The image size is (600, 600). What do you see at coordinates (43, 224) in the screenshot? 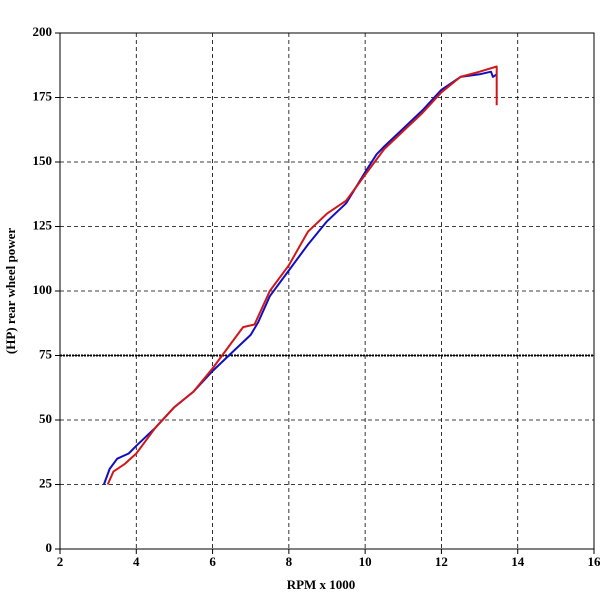
I see `y-tick-label: 125` at bounding box center [43, 224].